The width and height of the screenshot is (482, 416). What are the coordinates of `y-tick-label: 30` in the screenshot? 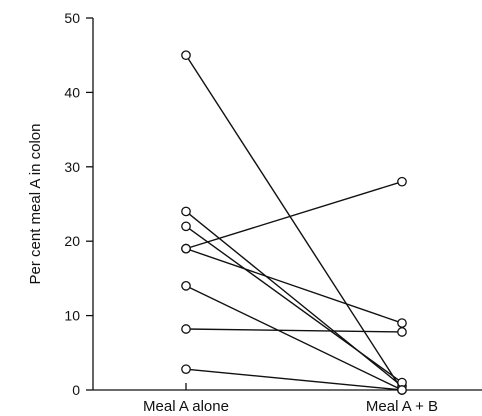 It's located at (72, 167).